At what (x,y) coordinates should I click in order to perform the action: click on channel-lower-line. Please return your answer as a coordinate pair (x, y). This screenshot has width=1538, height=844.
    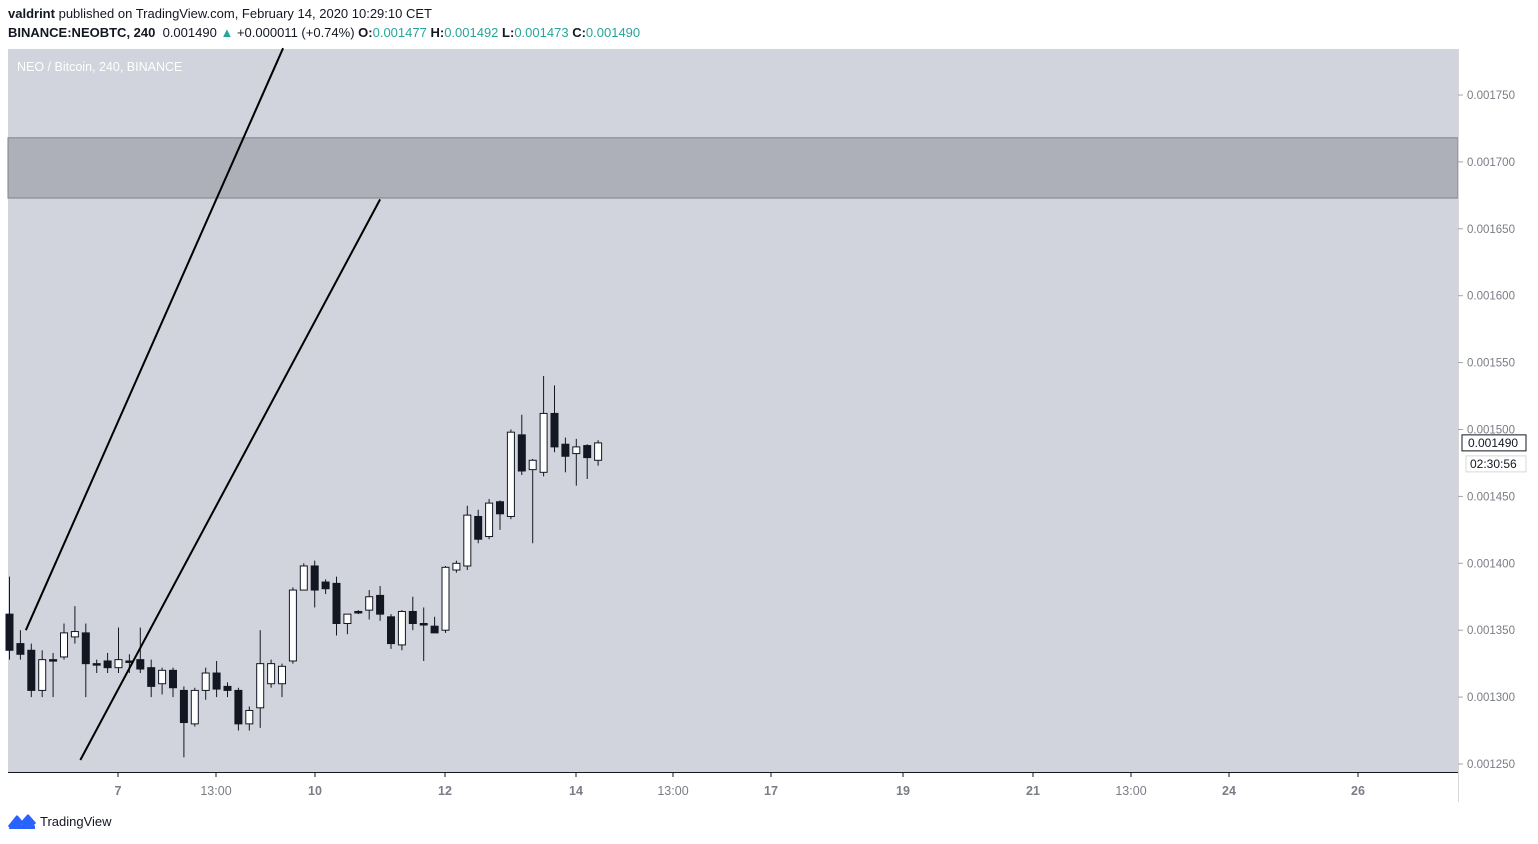
    Looking at the image, I should click on (230, 479).